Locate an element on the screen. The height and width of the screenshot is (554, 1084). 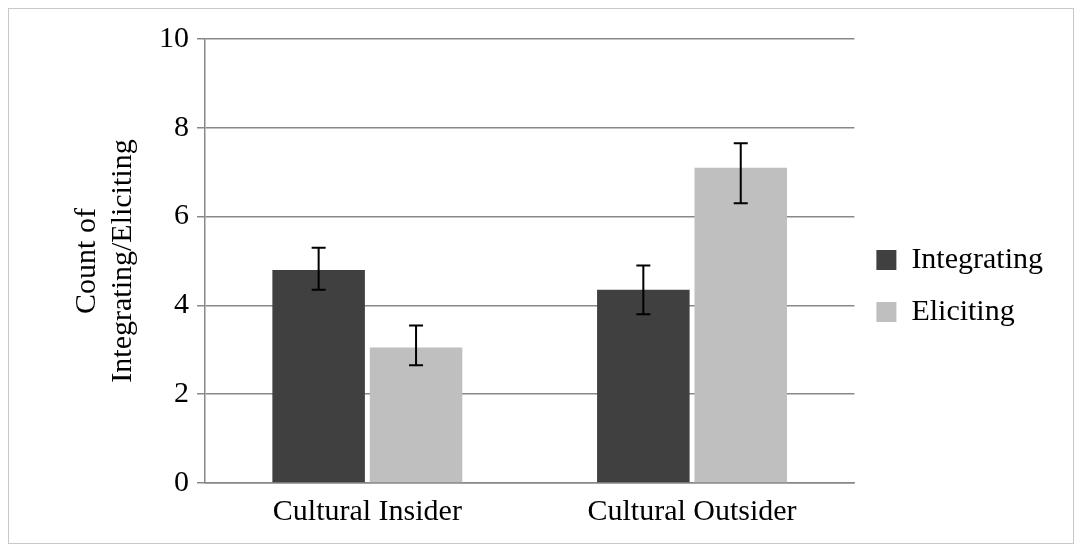
y-tick-label: 6 is located at coordinates (181, 214).